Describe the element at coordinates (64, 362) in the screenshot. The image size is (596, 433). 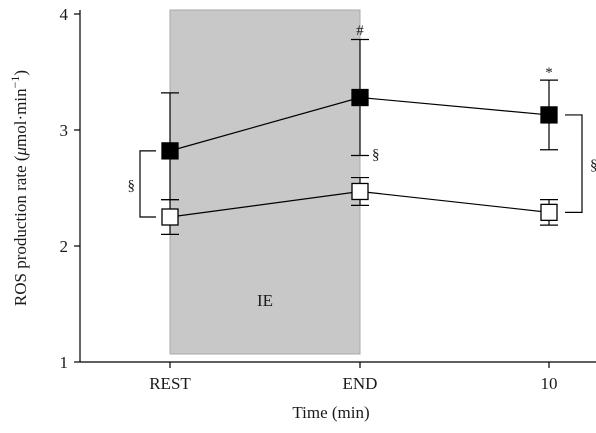
I see `y-tick-label: 1` at that location.